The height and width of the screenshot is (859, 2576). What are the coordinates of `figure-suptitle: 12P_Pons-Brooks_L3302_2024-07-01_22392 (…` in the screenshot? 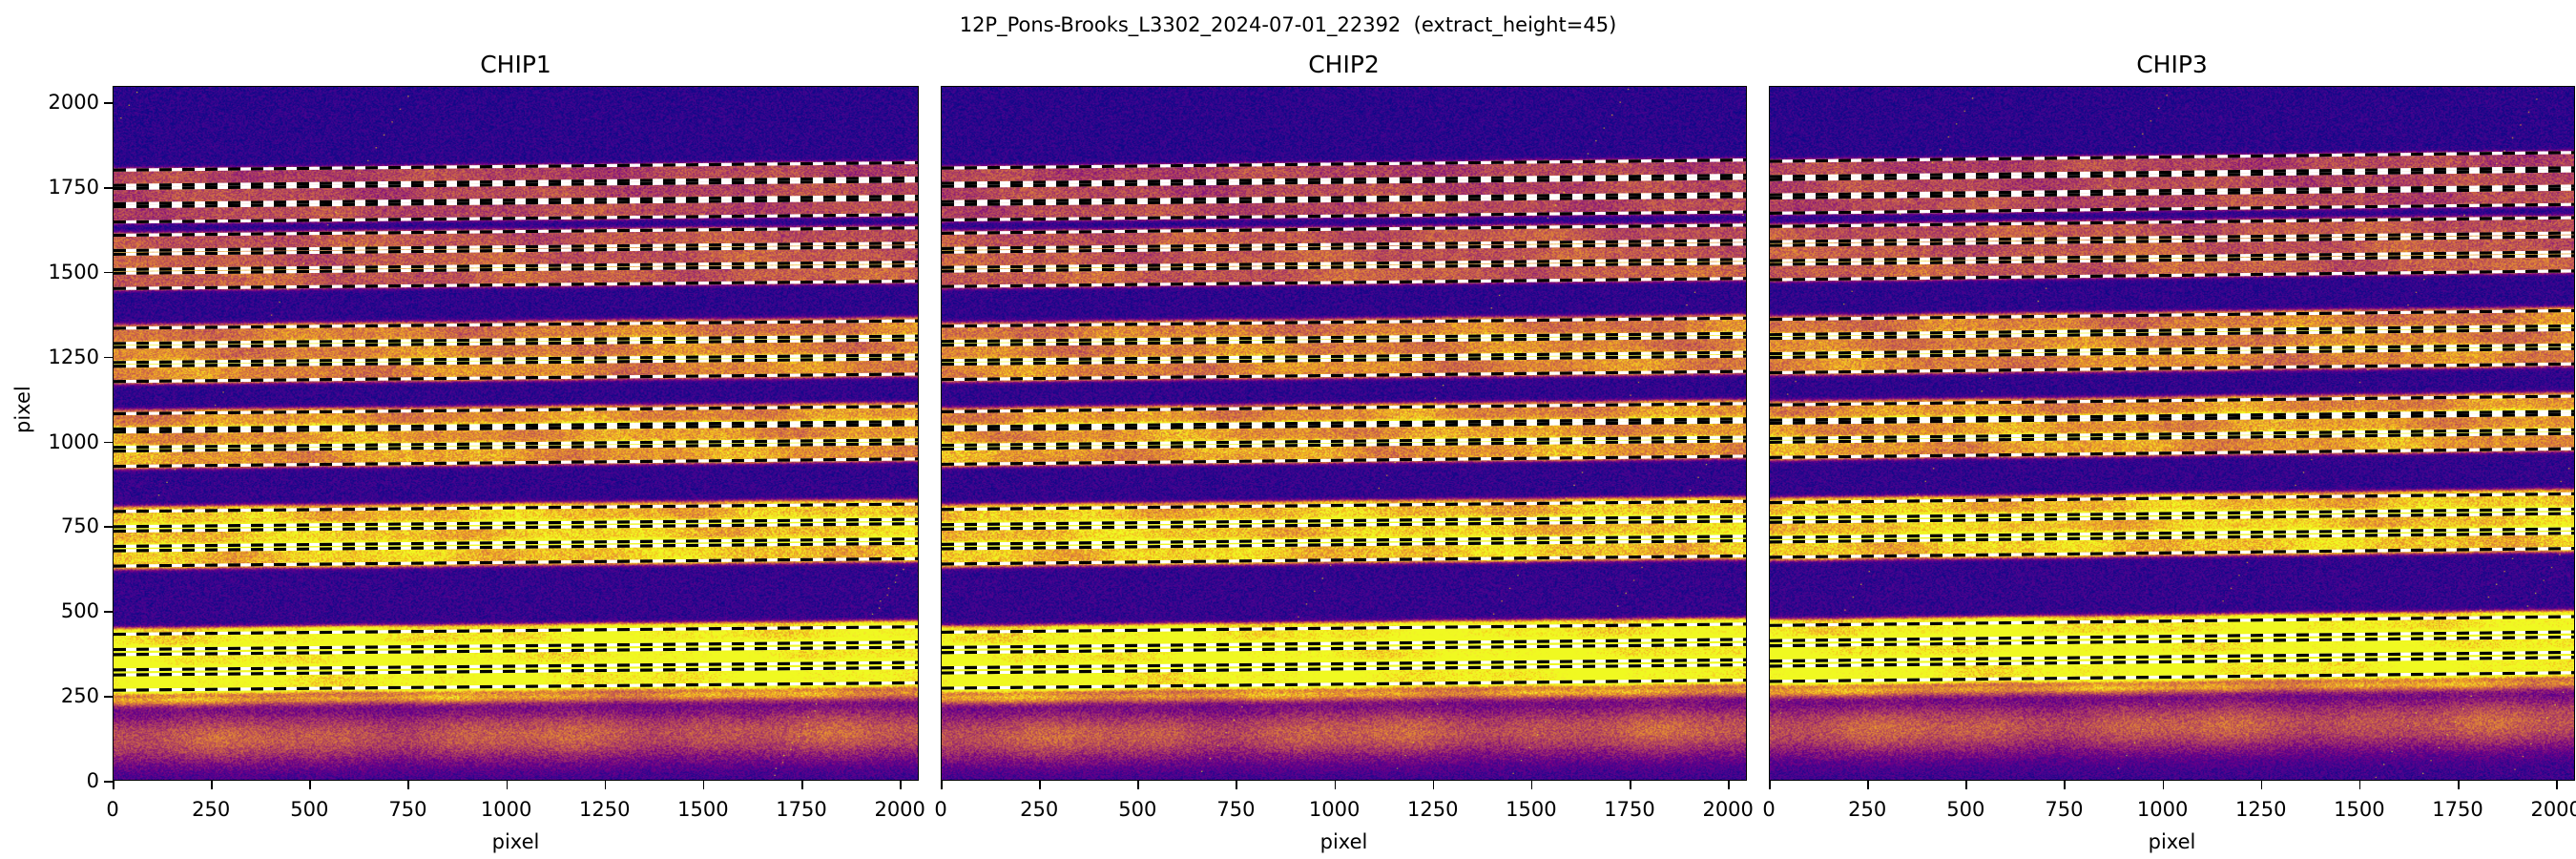 It's located at (1288, 24).